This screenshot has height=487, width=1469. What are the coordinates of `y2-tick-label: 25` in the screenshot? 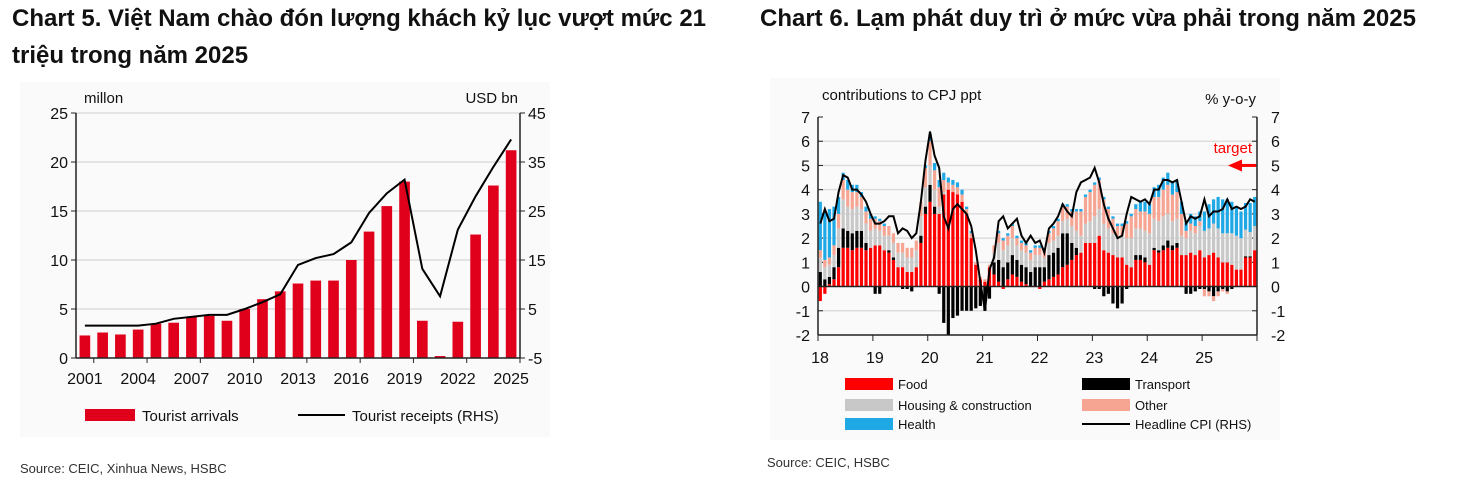 It's located at (537, 212).